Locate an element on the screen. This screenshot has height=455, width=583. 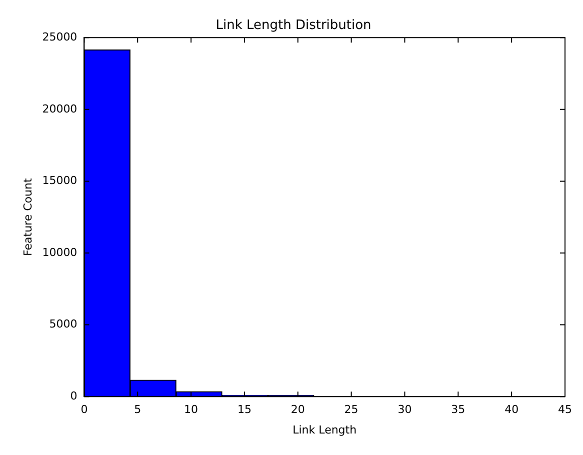
x-tick-label: 10 is located at coordinates (191, 409).